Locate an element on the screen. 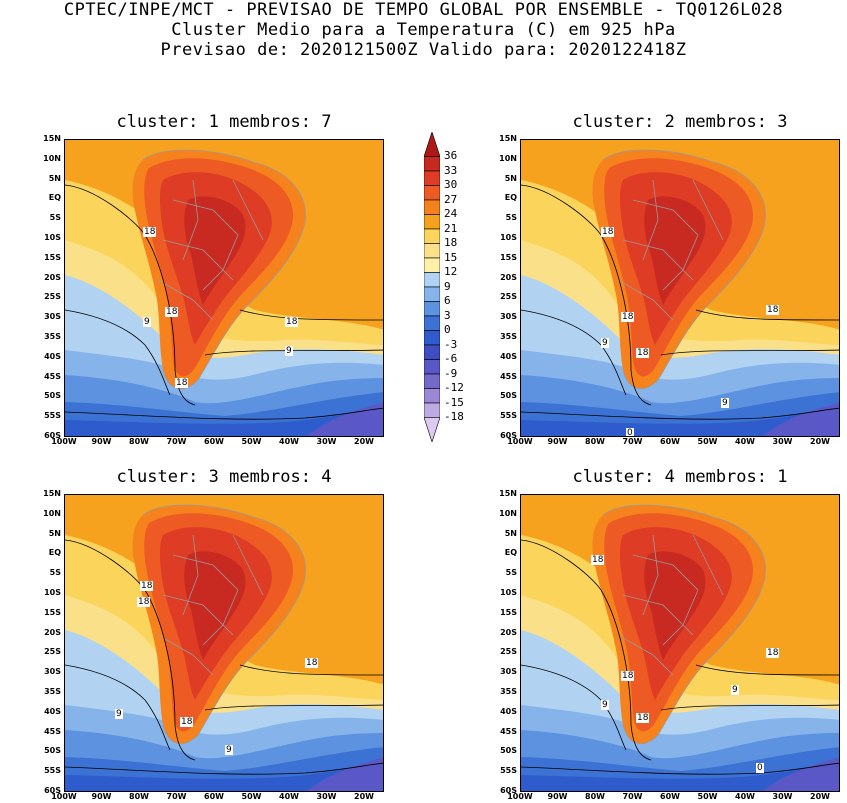 The width and height of the screenshot is (847, 803). colorbar-tick-label: 0 is located at coordinates (447, 330).